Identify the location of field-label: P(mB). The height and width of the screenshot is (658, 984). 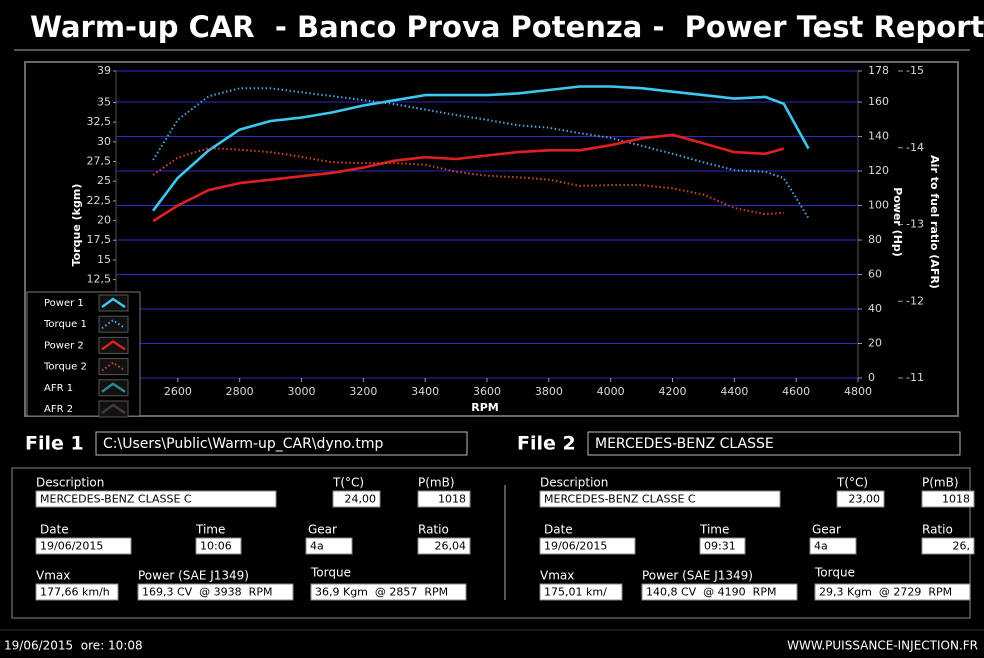
(940, 483).